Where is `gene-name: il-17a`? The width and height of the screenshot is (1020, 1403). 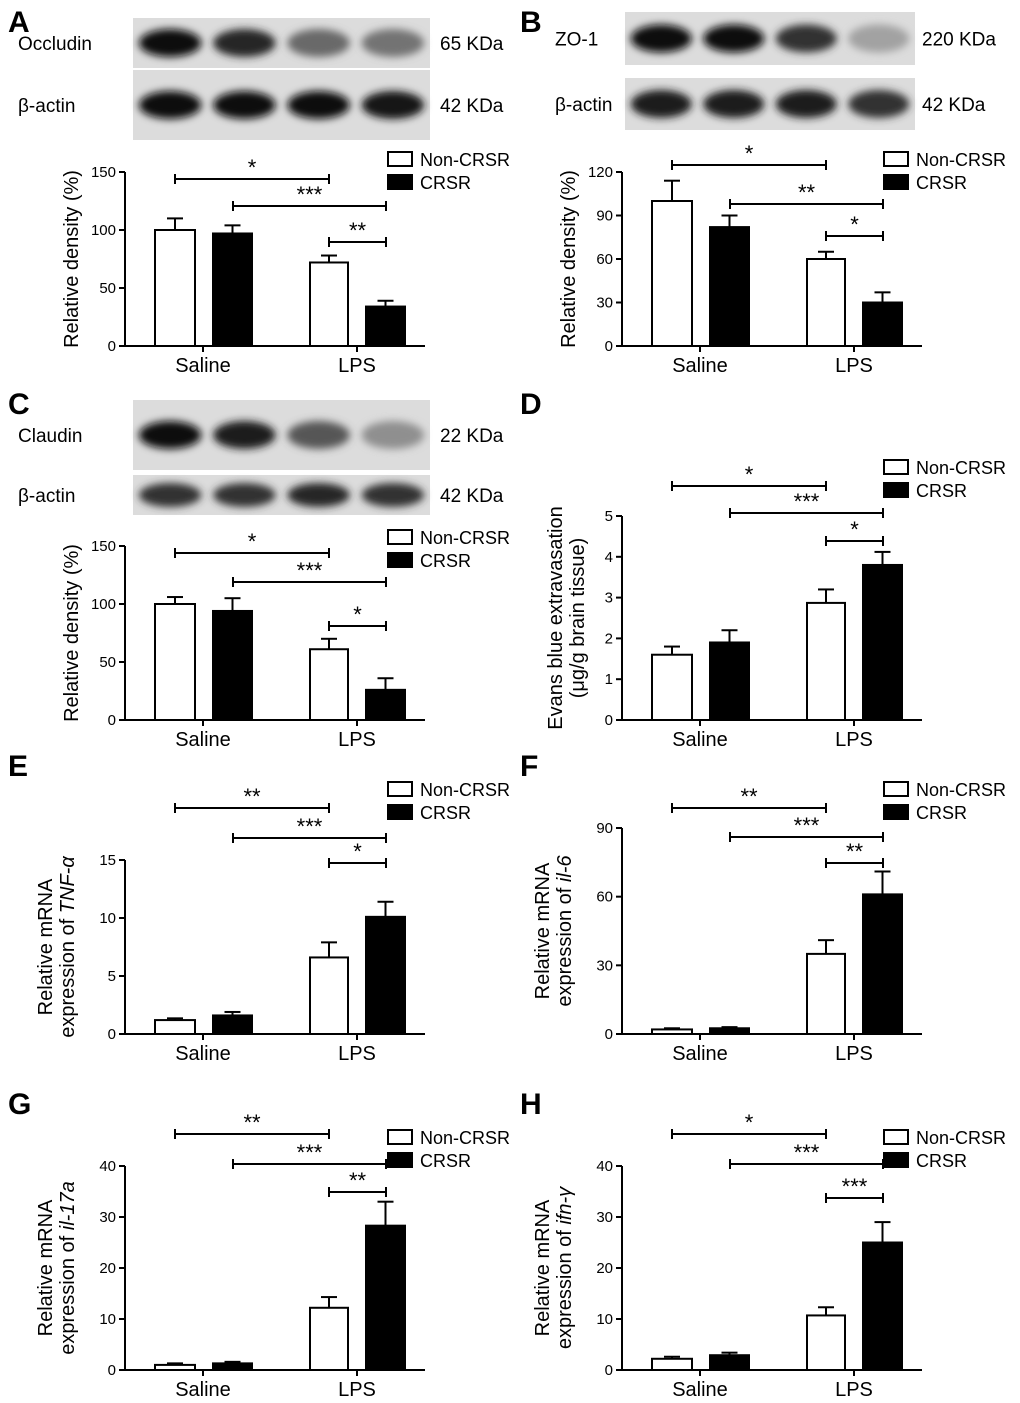 gene-name: il-17a is located at coordinates (68, 1205).